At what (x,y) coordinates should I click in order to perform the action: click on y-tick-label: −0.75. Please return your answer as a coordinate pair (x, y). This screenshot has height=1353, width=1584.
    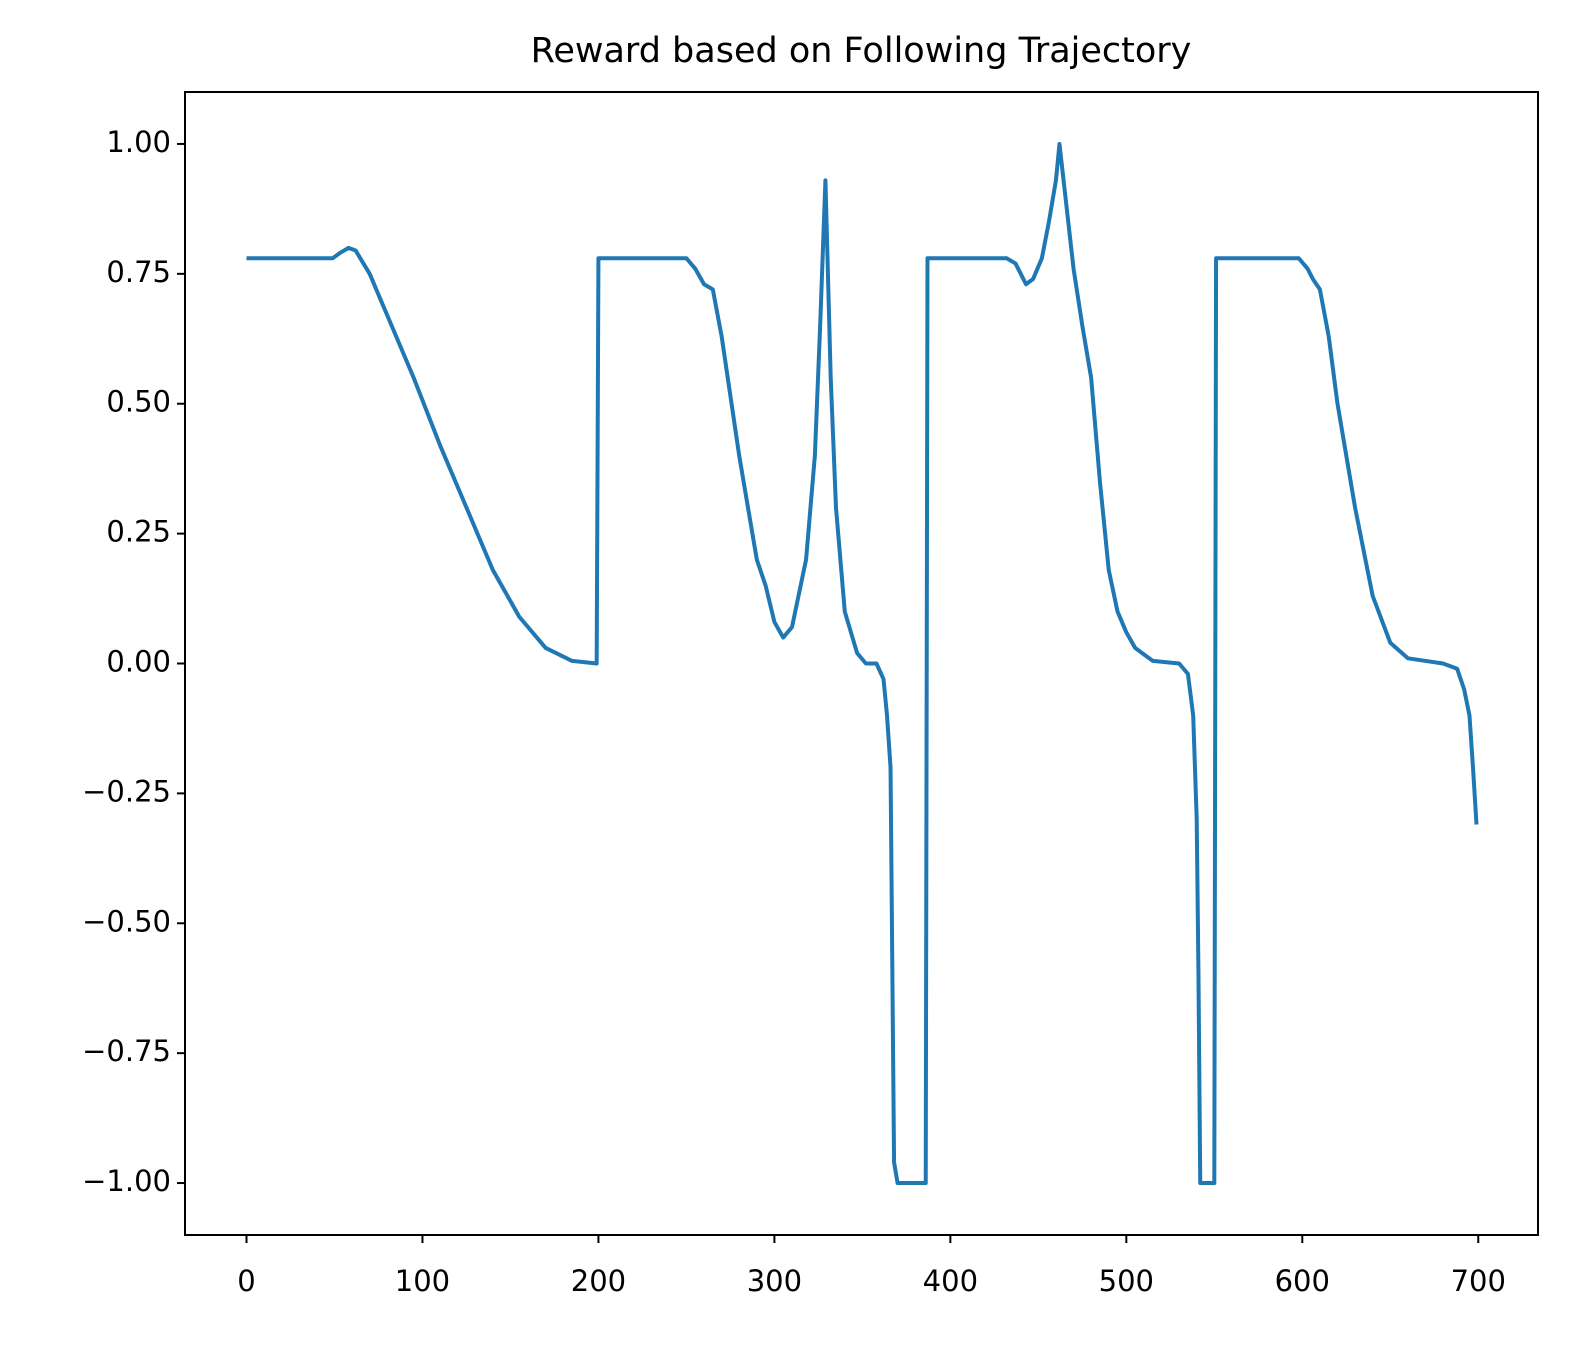
    Looking at the image, I should click on (126, 1051).